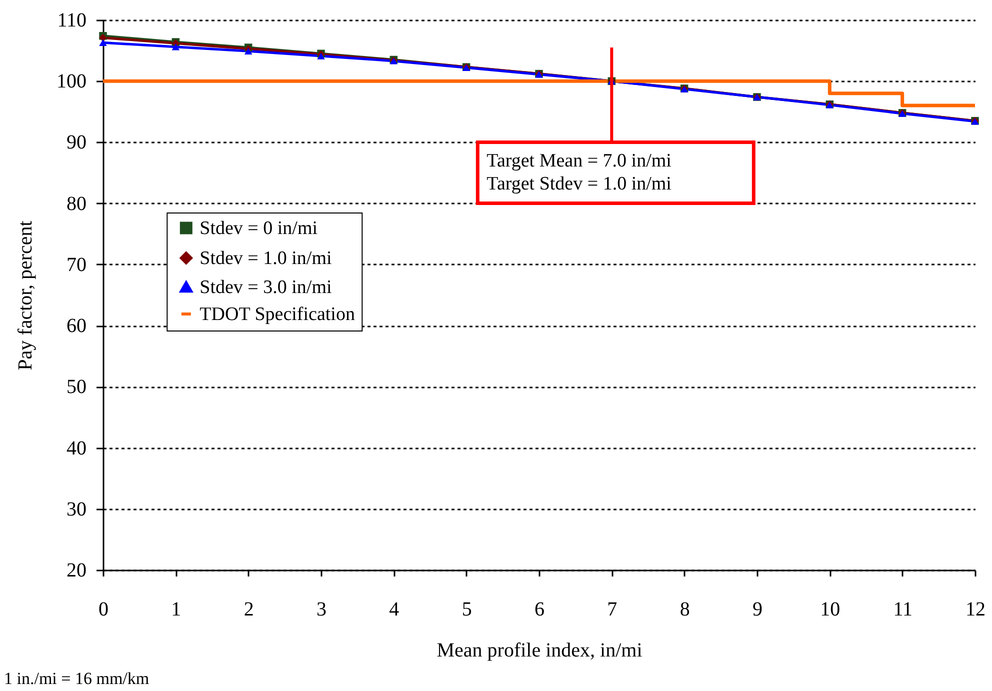  Describe the element at coordinates (25, 295) in the screenshot. I see `y-axis-title: Pay factor, percent` at that location.